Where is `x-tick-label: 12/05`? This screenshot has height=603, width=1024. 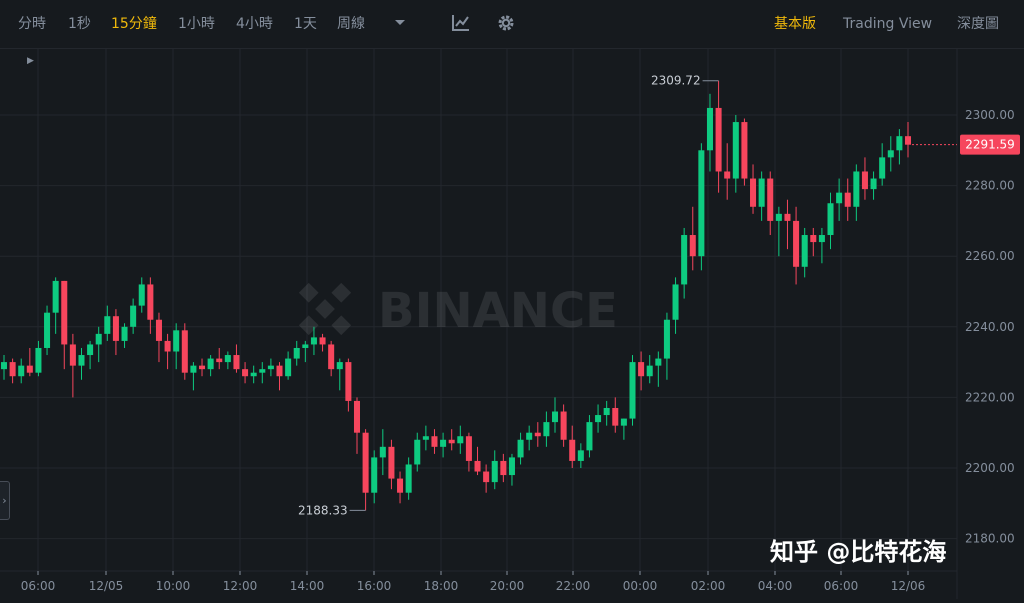
x-tick-label: 12/05 is located at coordinates (106, 586).